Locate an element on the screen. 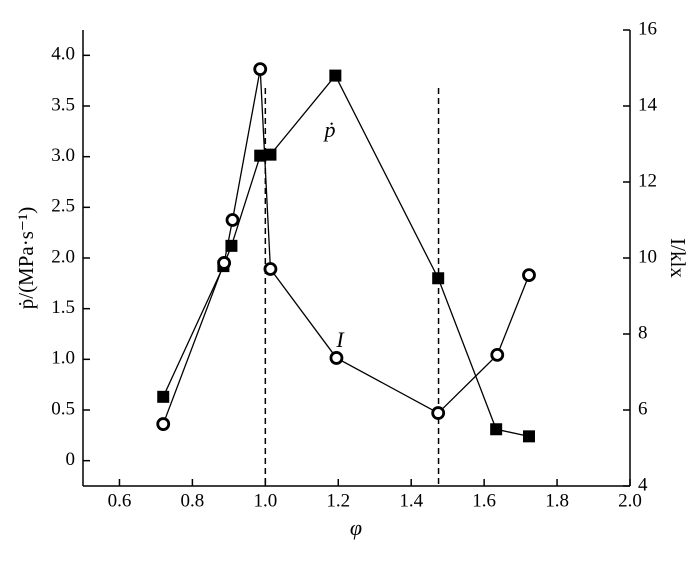 Image resolution: width=700 pixels, height=567 pixels. x-tick-label: 1.0 is located at coordinates (265, 500).